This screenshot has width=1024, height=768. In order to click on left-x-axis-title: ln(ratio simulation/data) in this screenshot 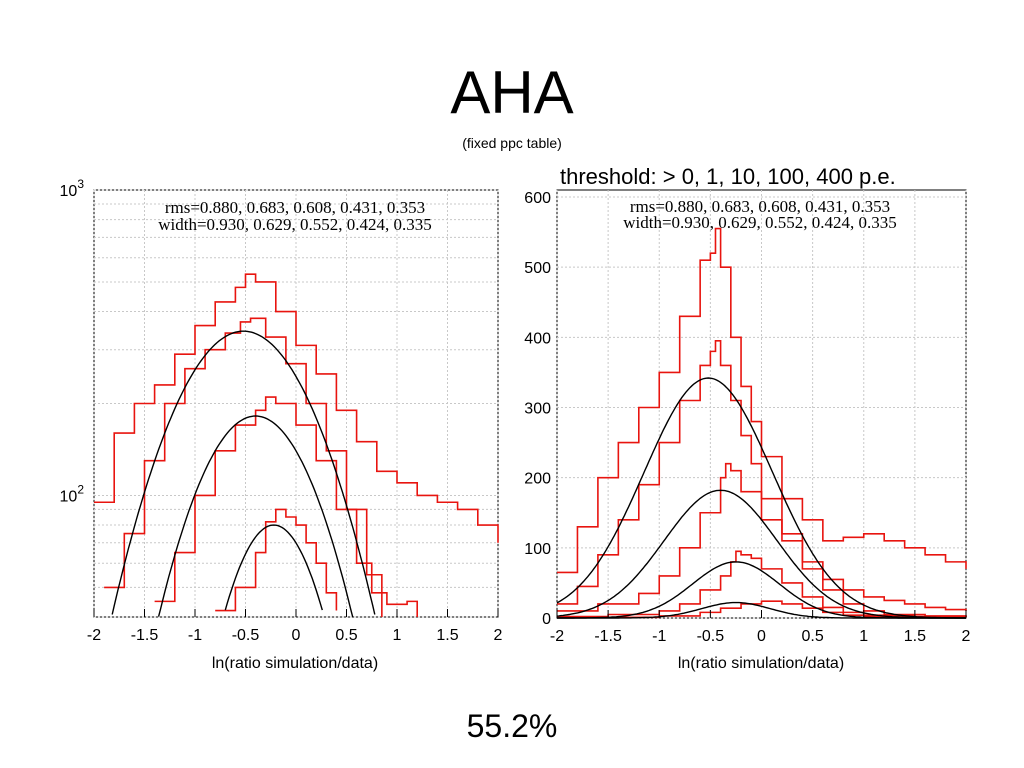, I will do `click(295, 663)`.